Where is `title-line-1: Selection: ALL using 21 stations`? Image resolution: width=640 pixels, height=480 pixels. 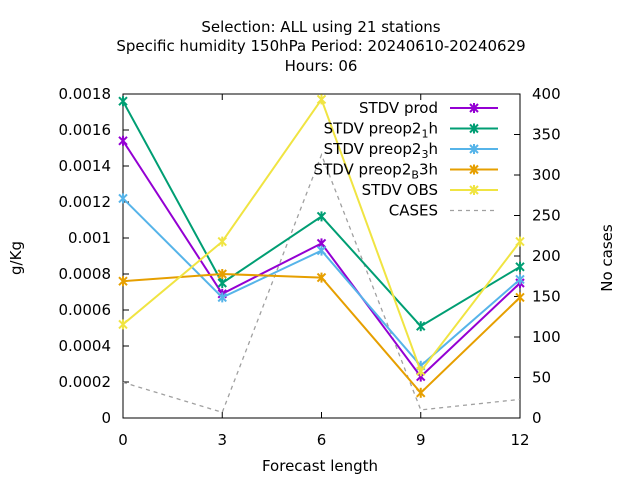
title-line-1: Selection: ALL using 21 stations is located at coordinates (320, 27).